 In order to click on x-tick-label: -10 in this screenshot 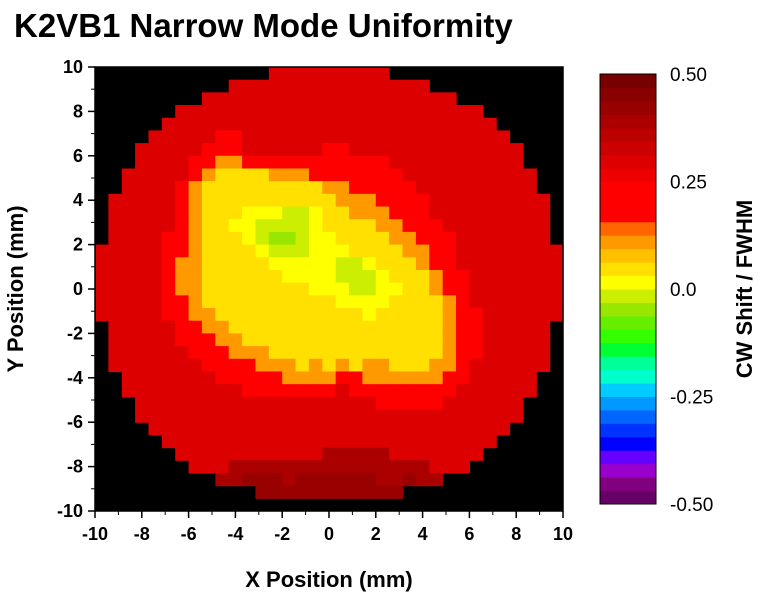, I will do `click(95, 534)`.